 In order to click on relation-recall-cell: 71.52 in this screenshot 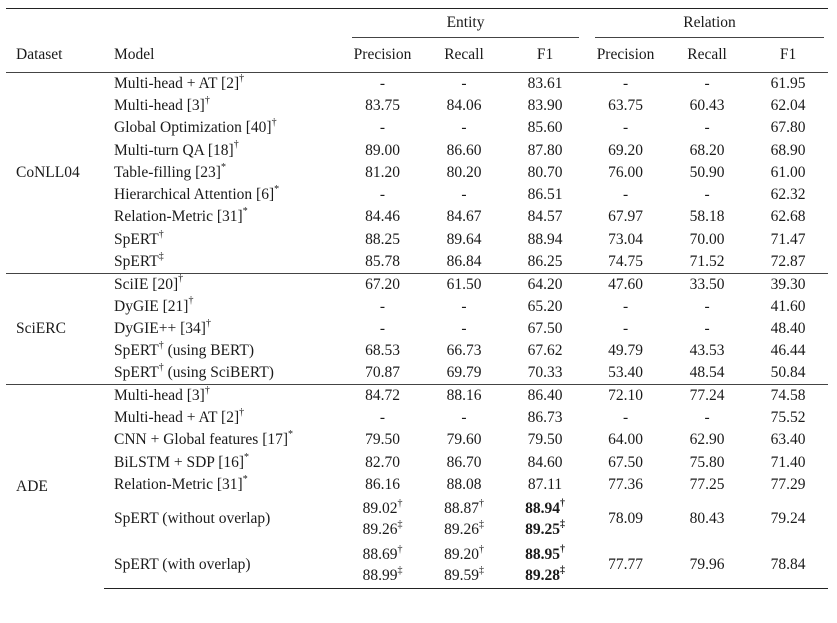, I will do `click(707, 261)`.